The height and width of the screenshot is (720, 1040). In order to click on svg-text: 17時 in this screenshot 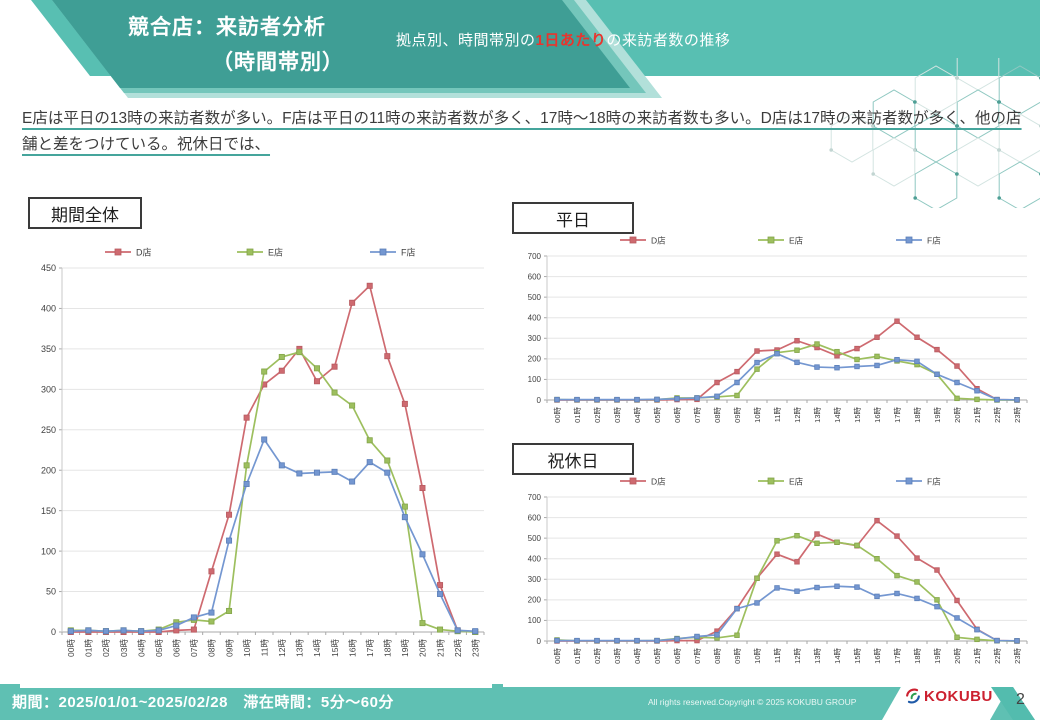, I will do `click(897, 656)`.